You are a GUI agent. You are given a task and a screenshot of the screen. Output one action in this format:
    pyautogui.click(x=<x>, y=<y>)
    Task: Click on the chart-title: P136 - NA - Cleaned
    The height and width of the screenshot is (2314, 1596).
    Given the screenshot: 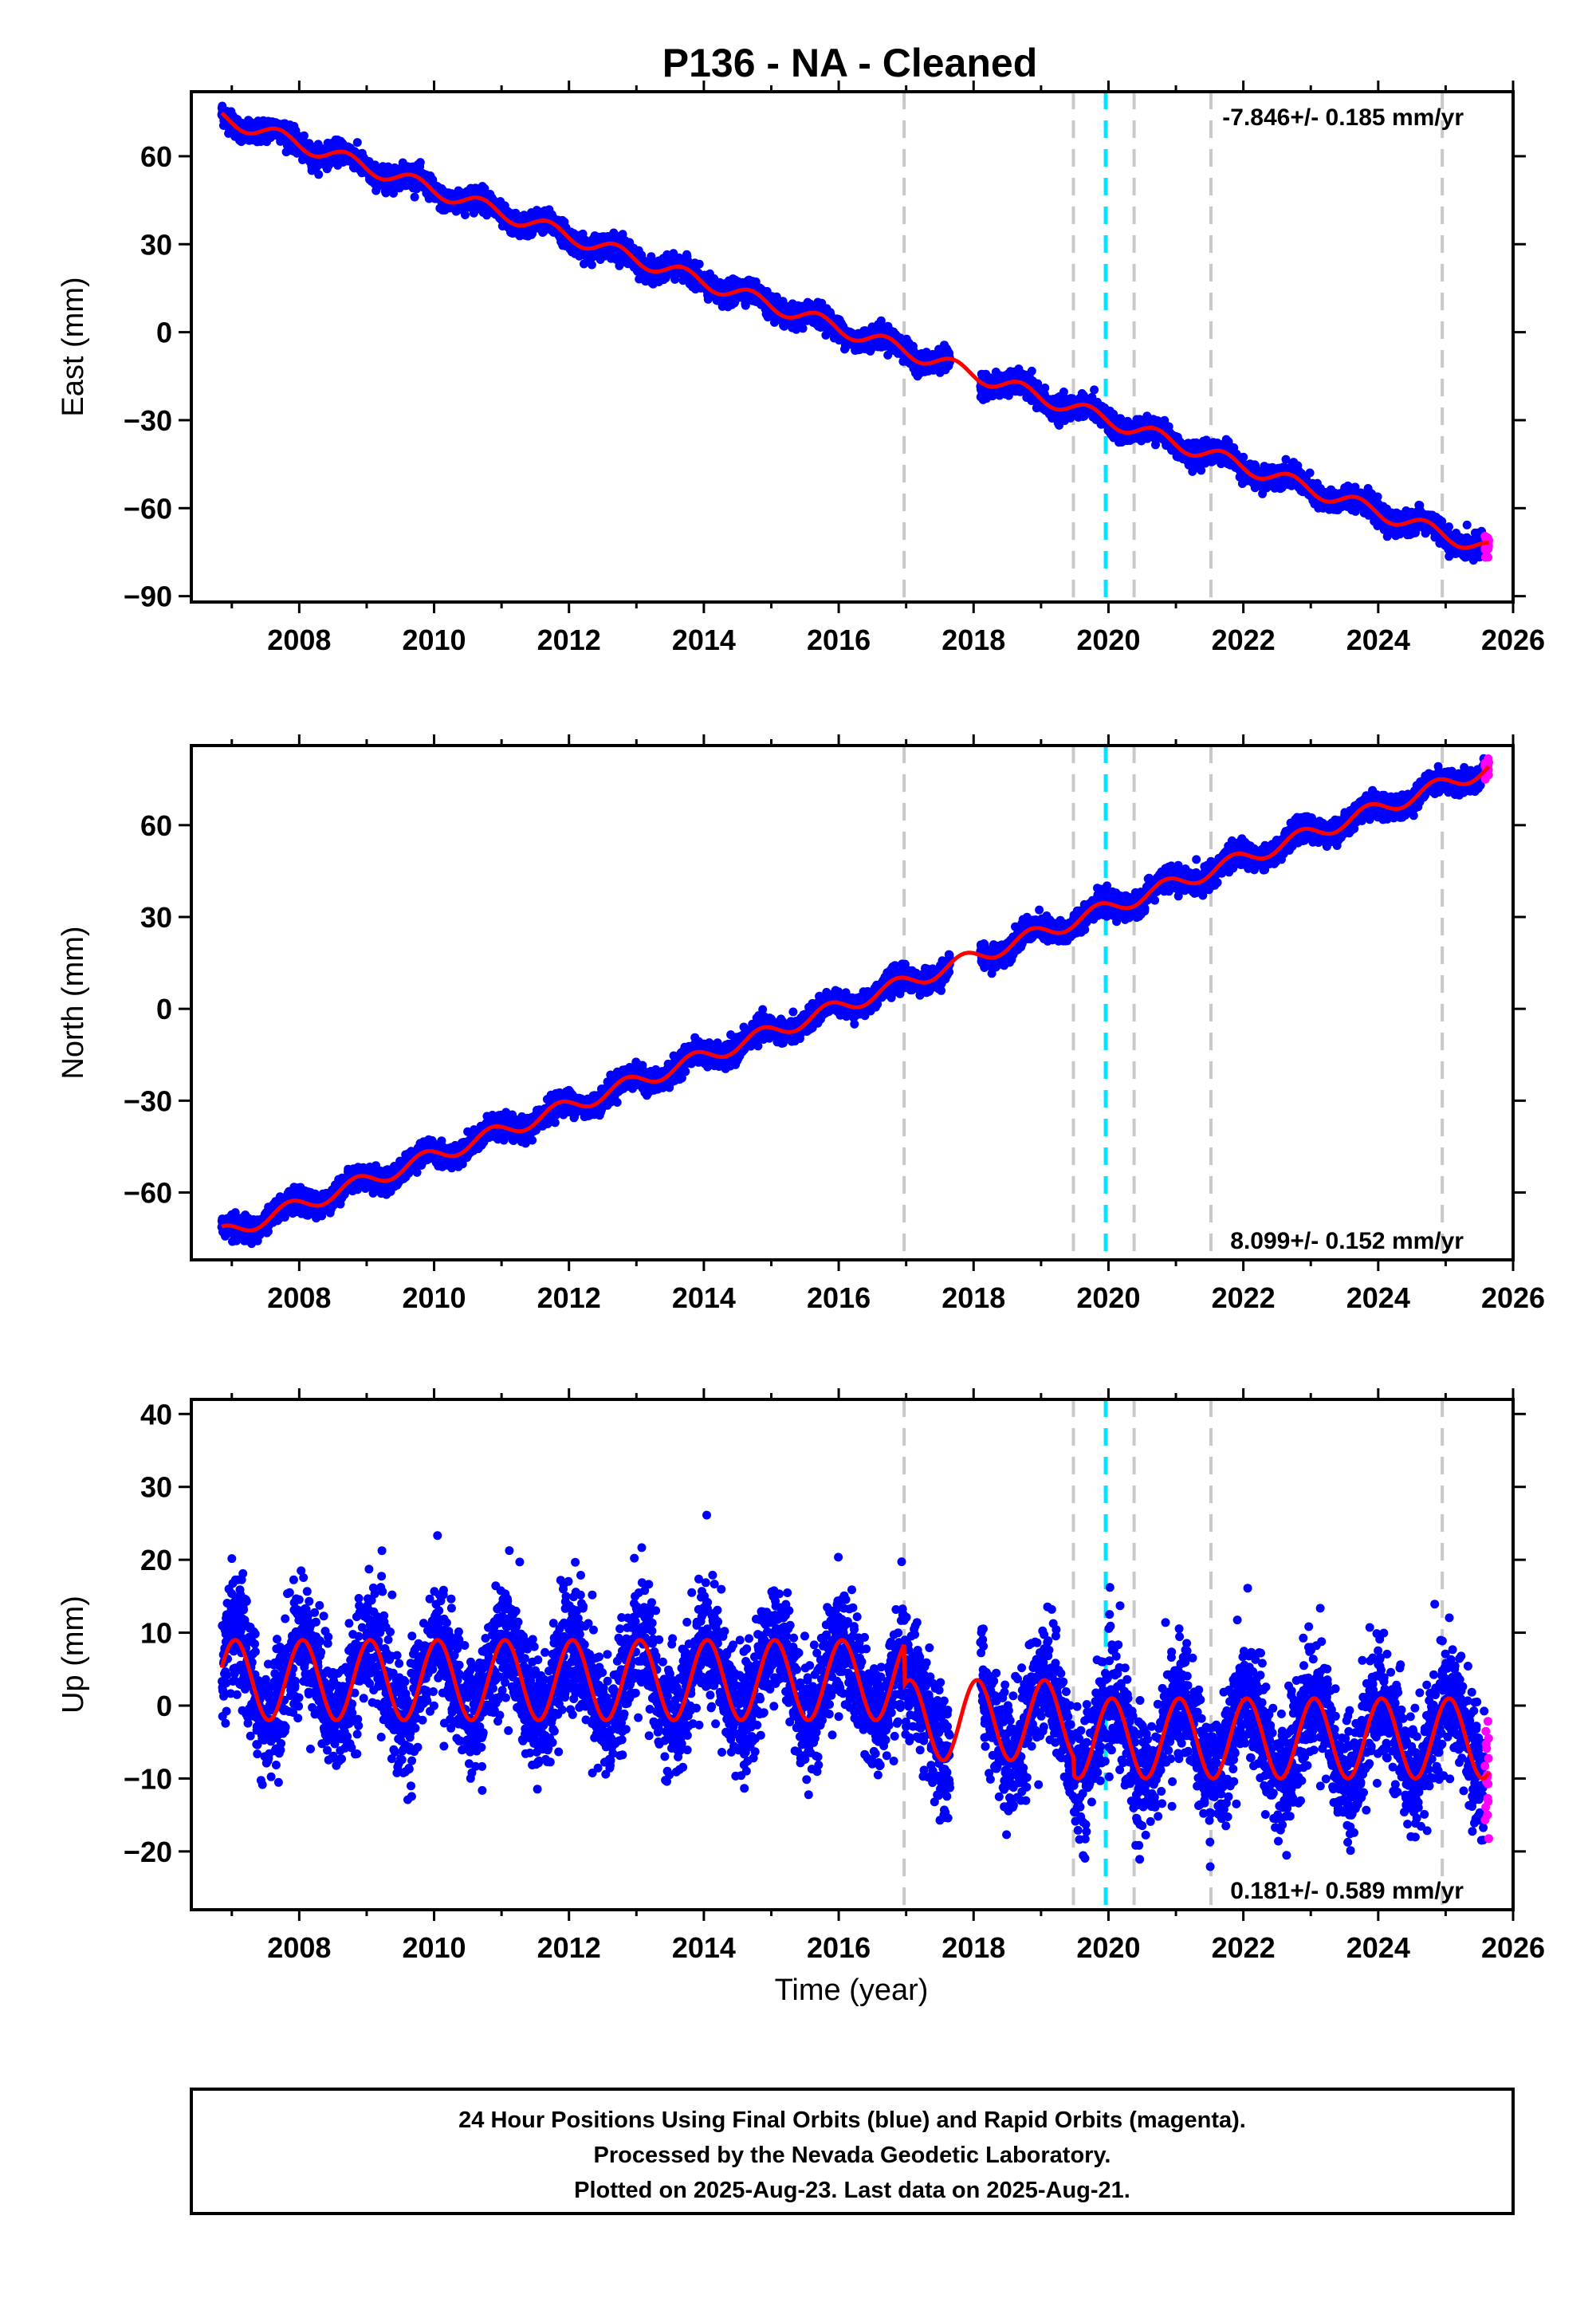 What is the action you would take?
    pyautogui.click(x=850, y=63)
    